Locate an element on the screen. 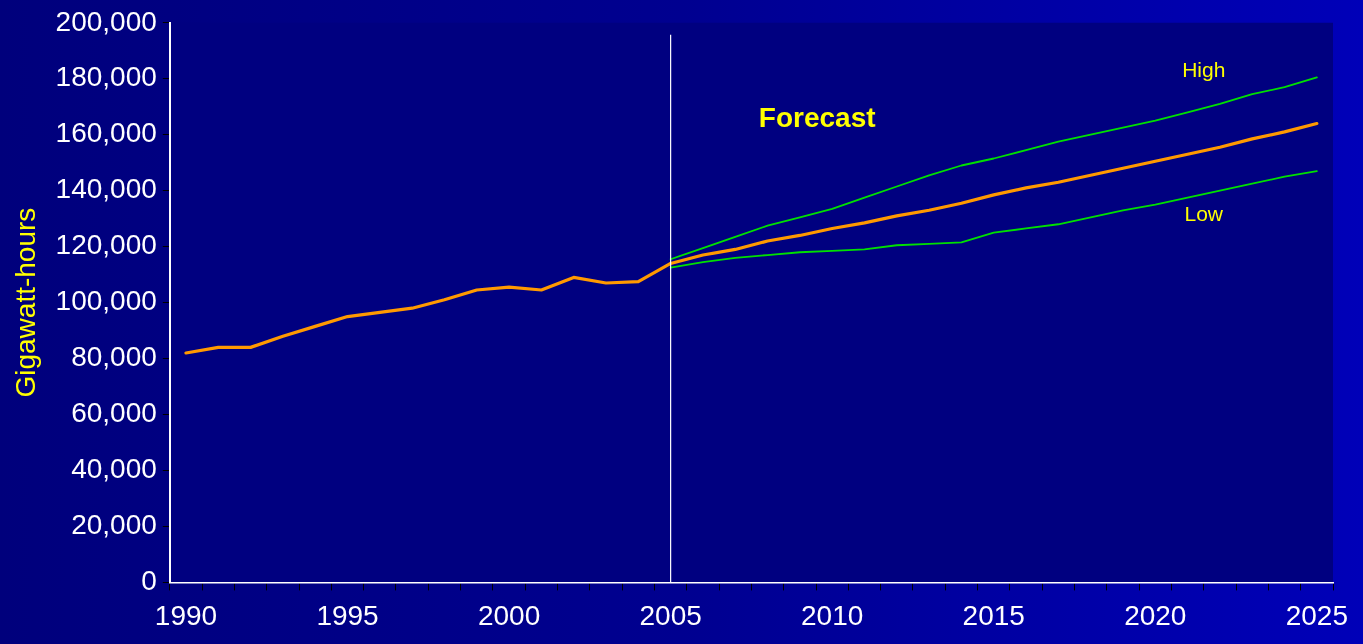  y-tick-label: 80,000 is located at coordinates (114, 357).